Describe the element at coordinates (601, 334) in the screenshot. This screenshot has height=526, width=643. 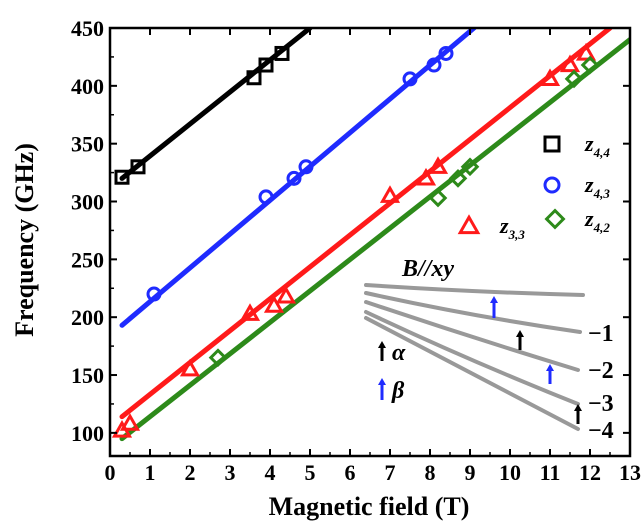
I see `inset-level-label-0: −1` at that location.